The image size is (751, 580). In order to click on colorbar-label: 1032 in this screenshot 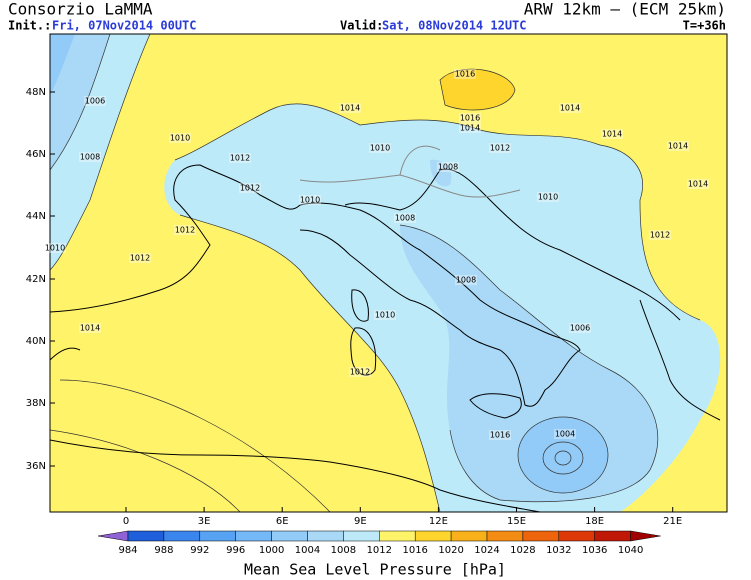, I will do `click(558, 550)`.